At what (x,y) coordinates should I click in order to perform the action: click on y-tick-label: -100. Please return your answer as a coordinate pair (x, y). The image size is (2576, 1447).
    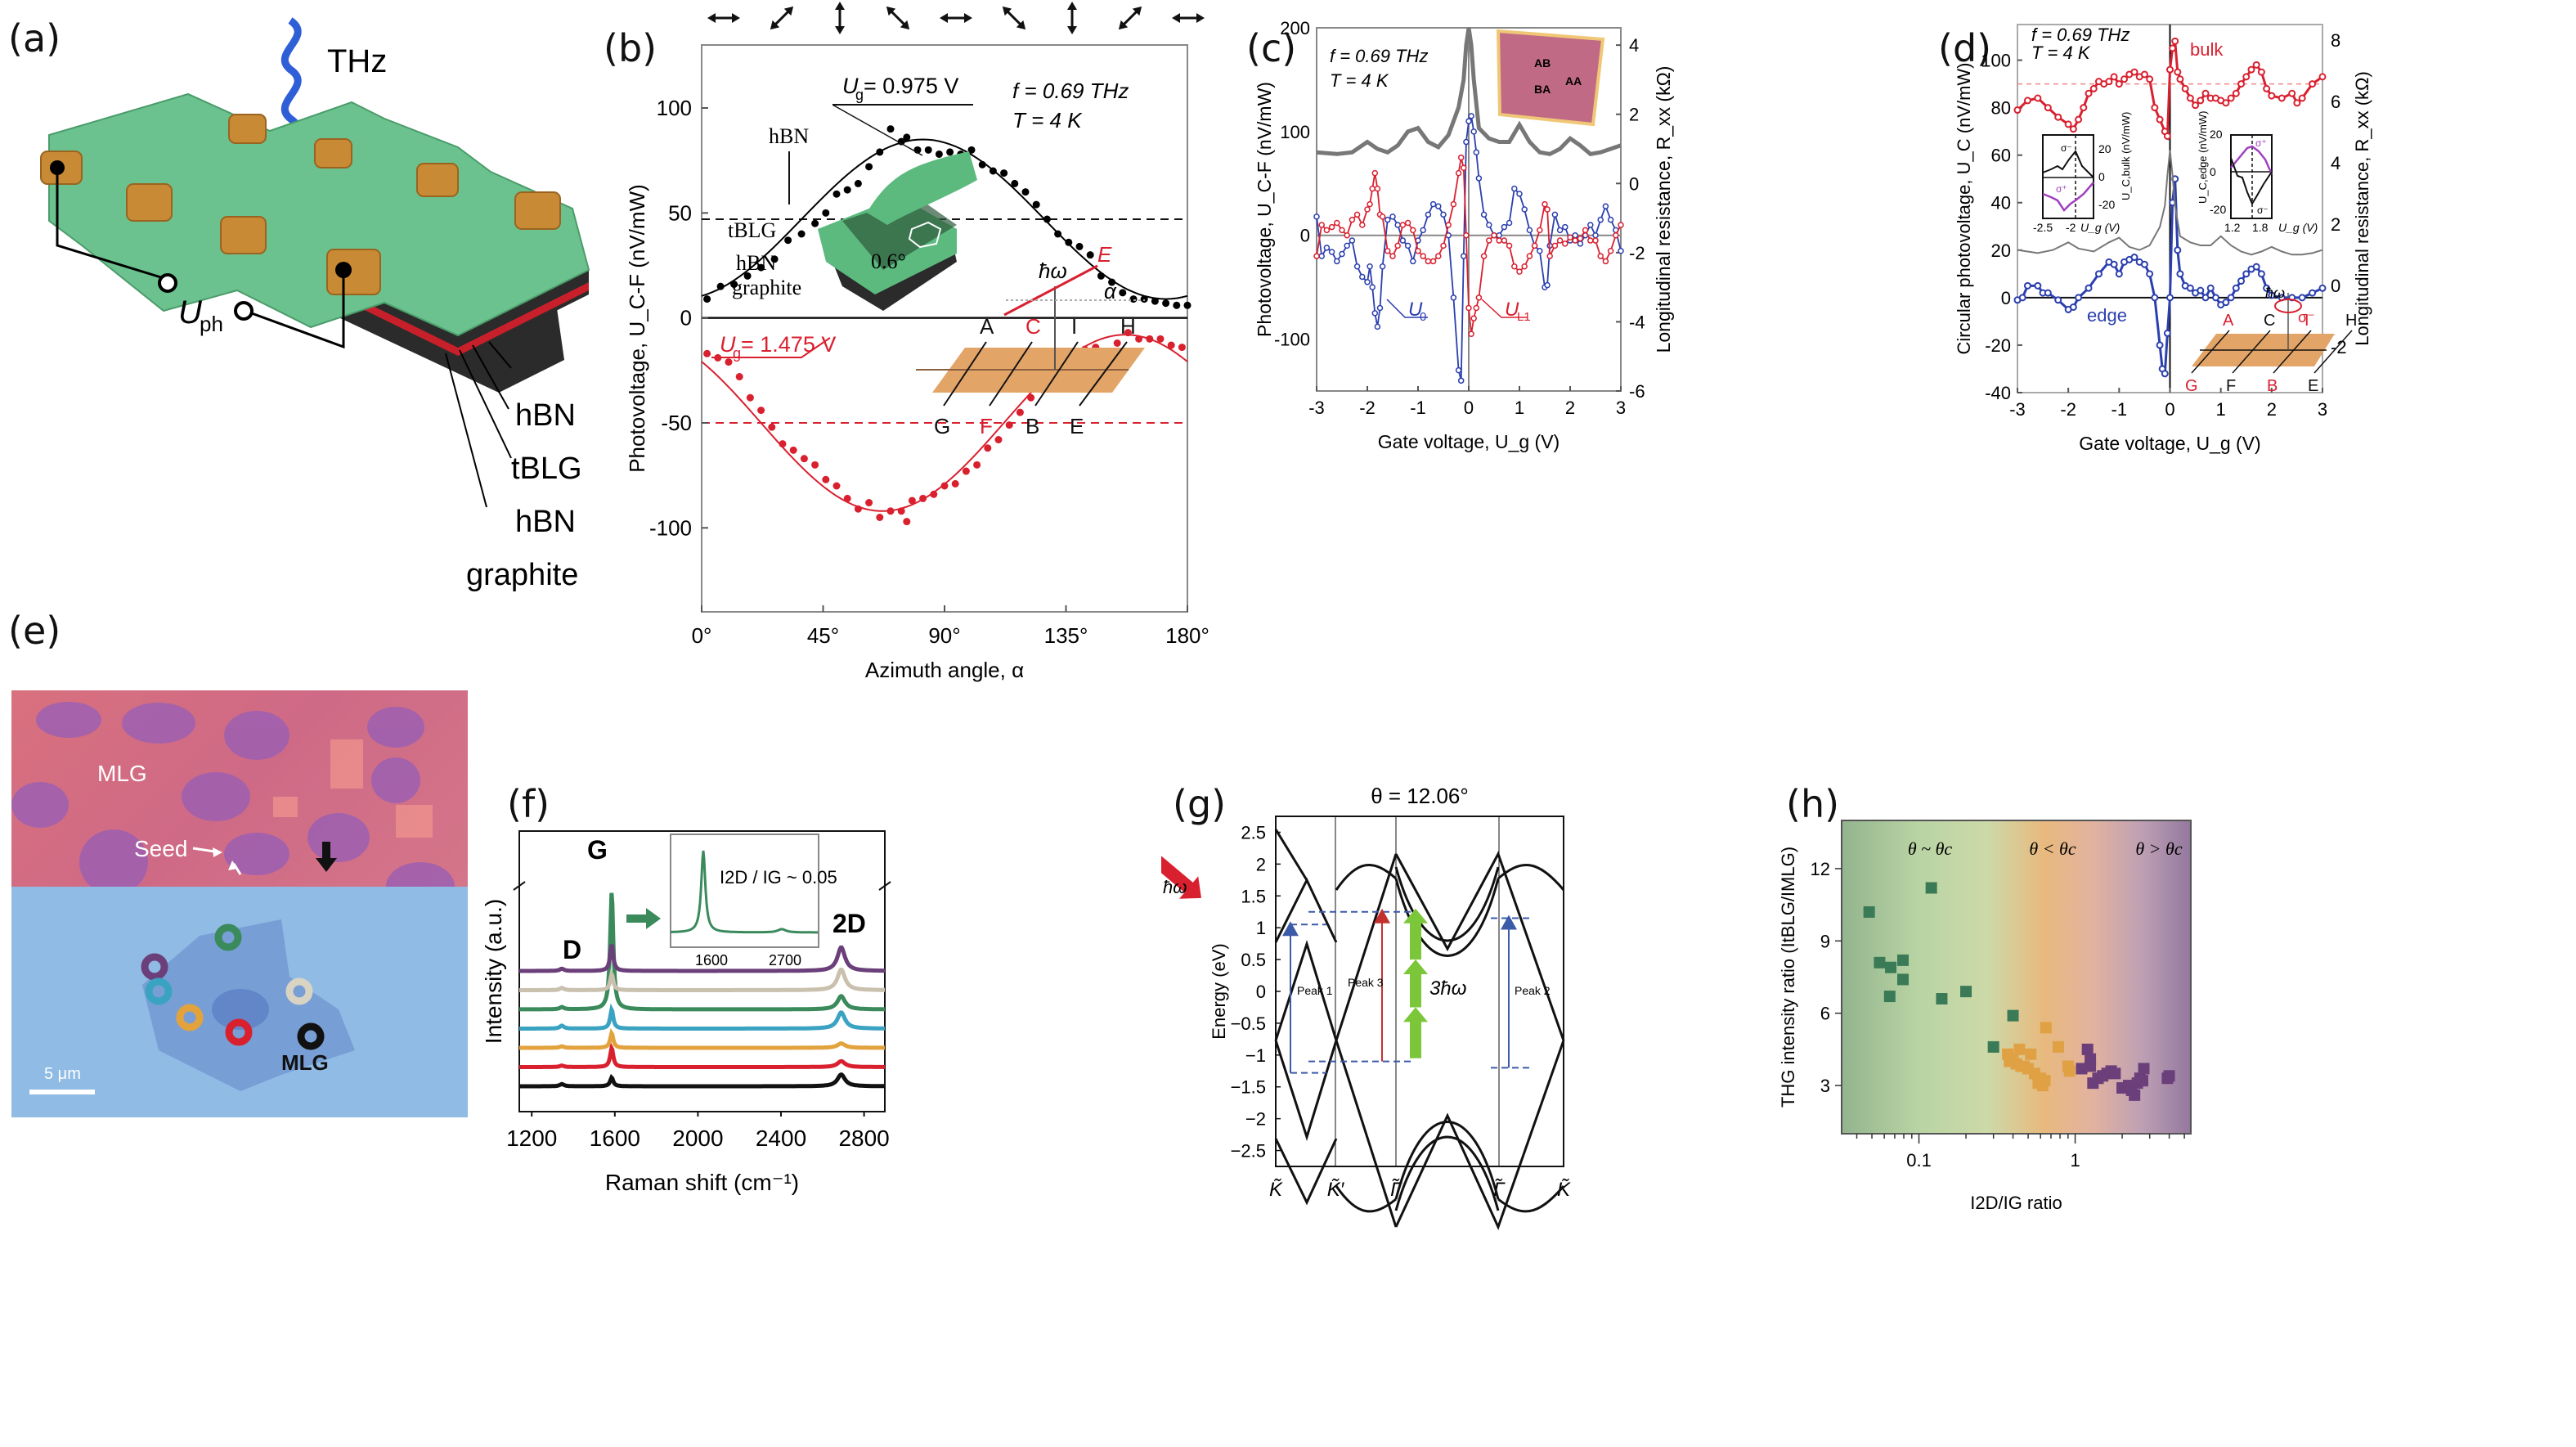
    Looking at the image, I should click on (1292, 340).